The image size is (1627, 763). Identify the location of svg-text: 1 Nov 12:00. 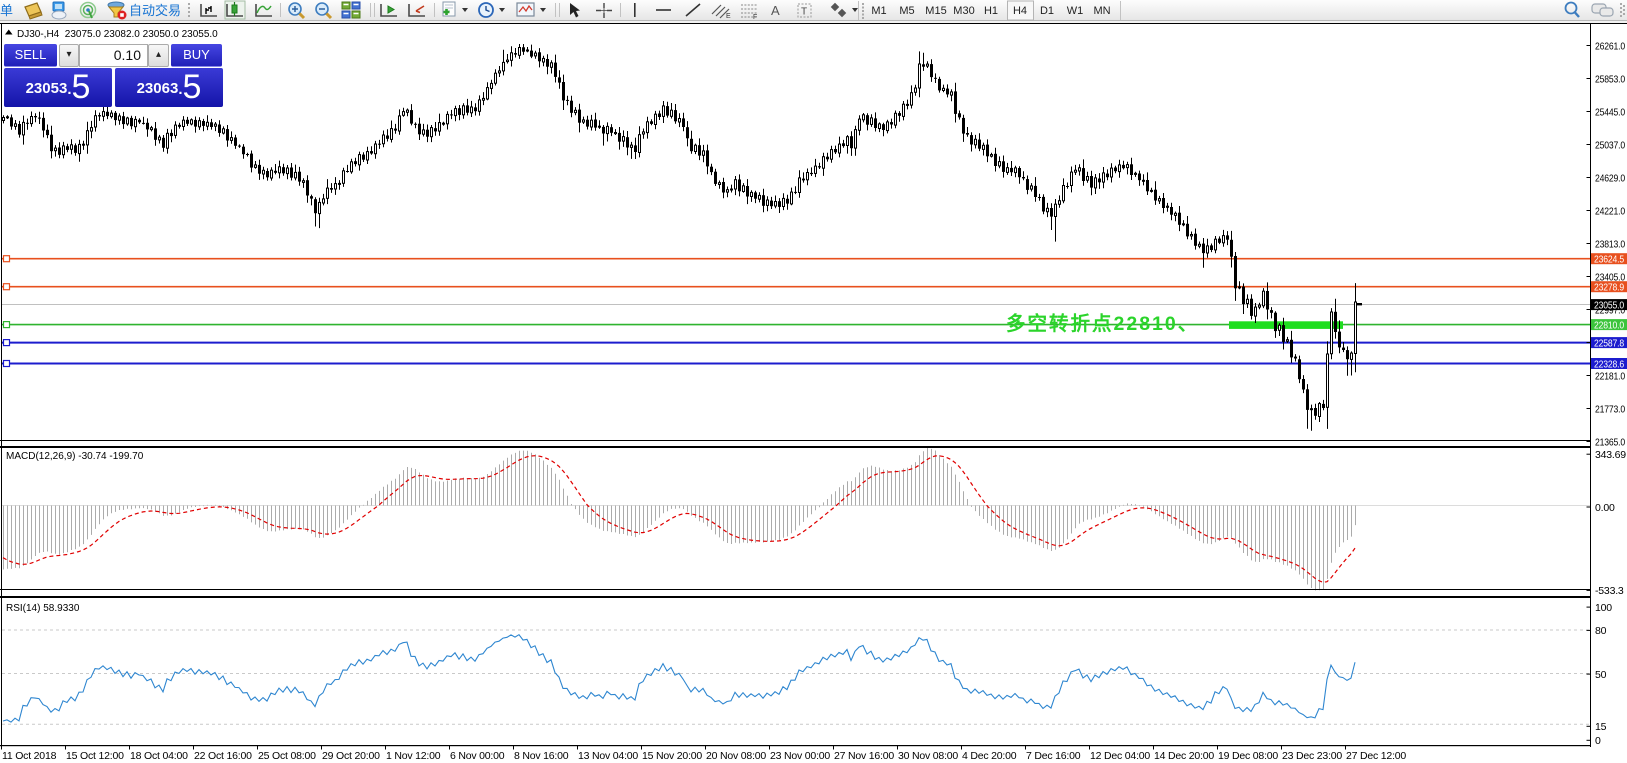
(413, 756).